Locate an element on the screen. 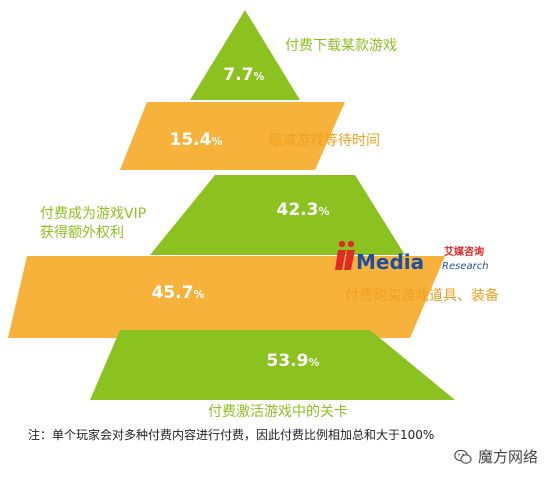 The width and height of the screenshot is (550, 479). tier-value-2: 15.4% is located at coordinates (196, 140).